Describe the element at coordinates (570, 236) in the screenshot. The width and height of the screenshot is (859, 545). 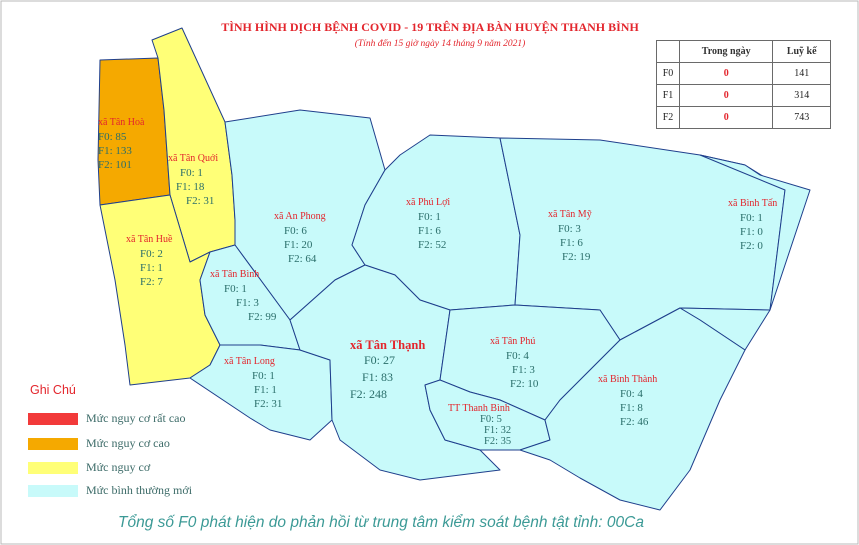
I see `commune-label-tan-my: xã Tân Mỹ F0: 3 F1: 6 F2: 19` at that location.